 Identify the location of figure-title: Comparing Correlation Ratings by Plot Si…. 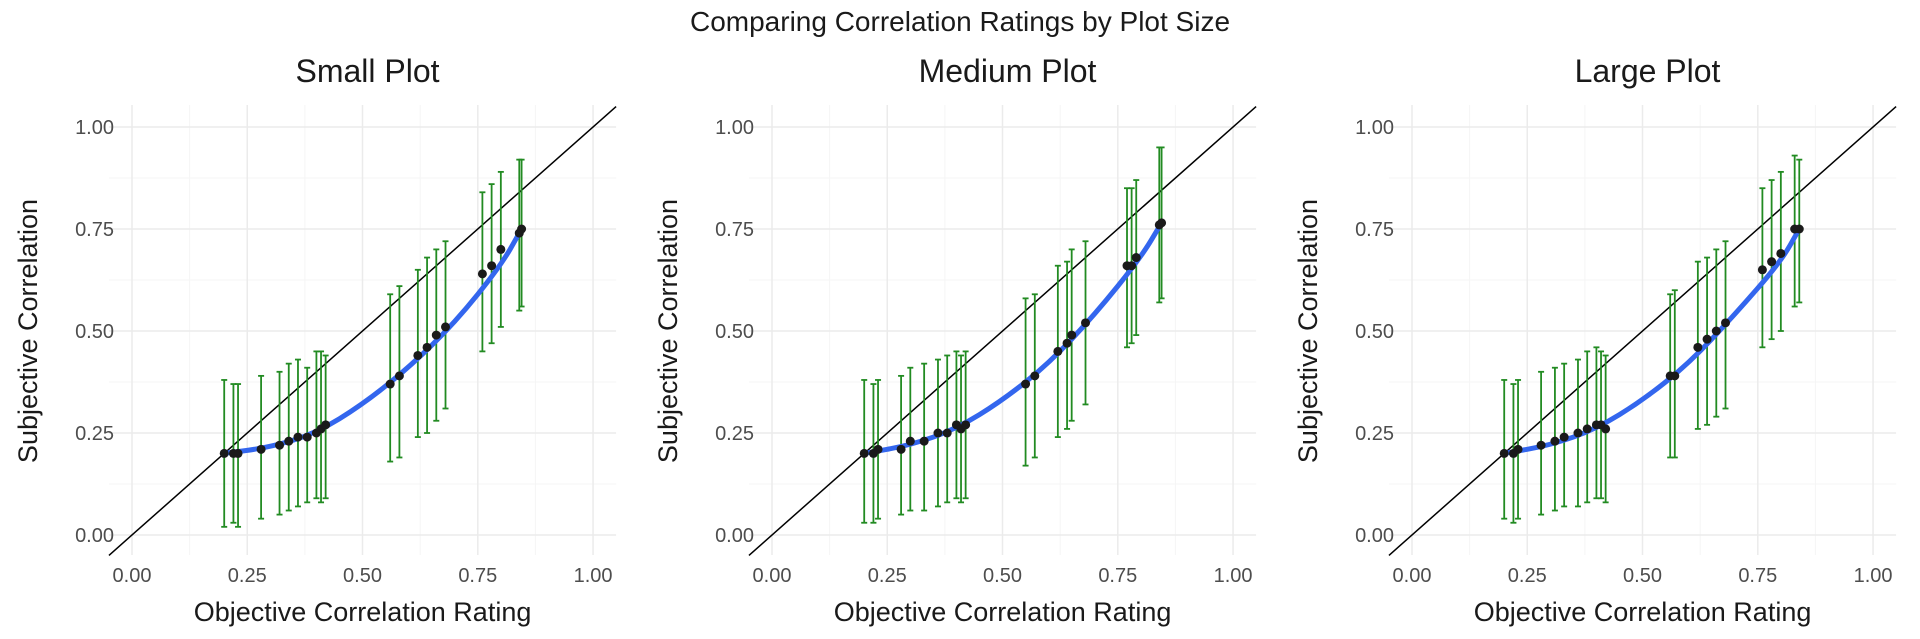
(960, 21).